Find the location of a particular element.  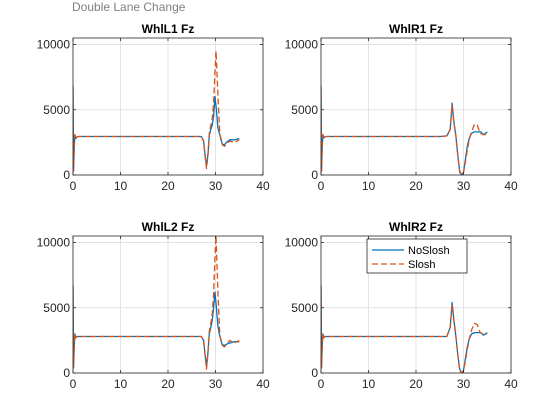

legend: NoSlosh Slosh is located at coordinates (417, 256).